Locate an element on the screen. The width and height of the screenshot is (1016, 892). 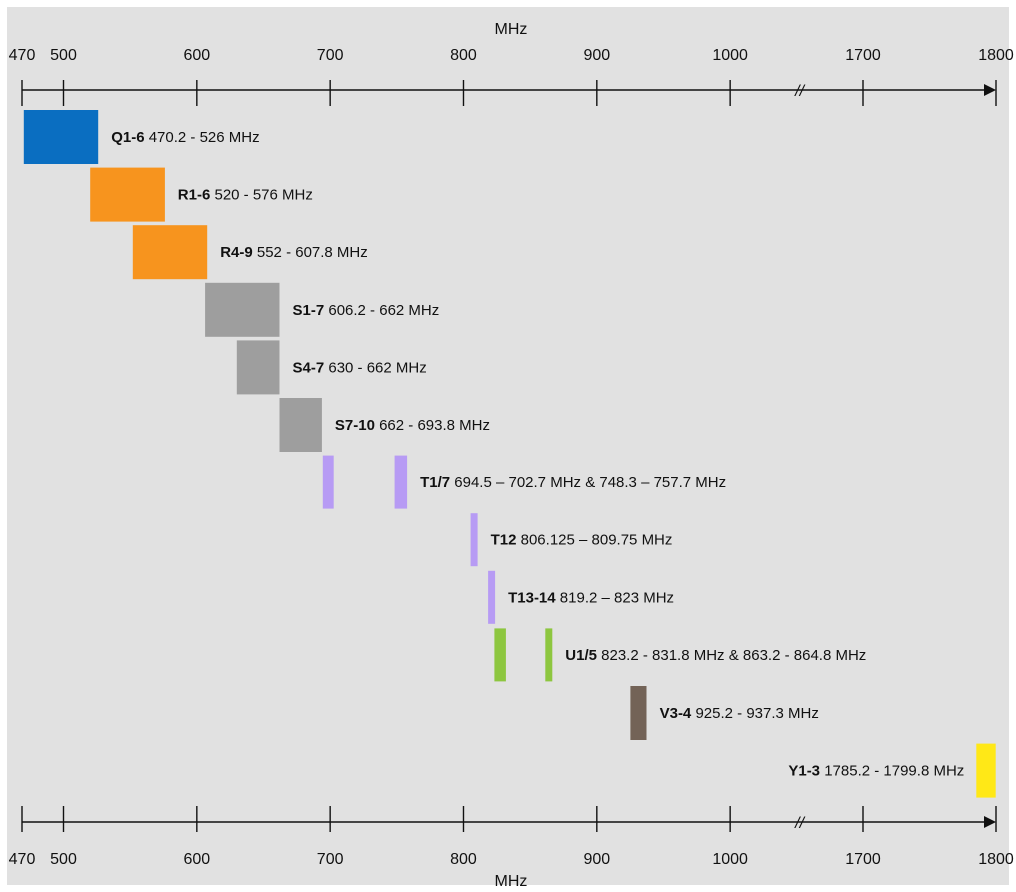
top-axis-tick-label: 500 is located at coordinates (63, 55).